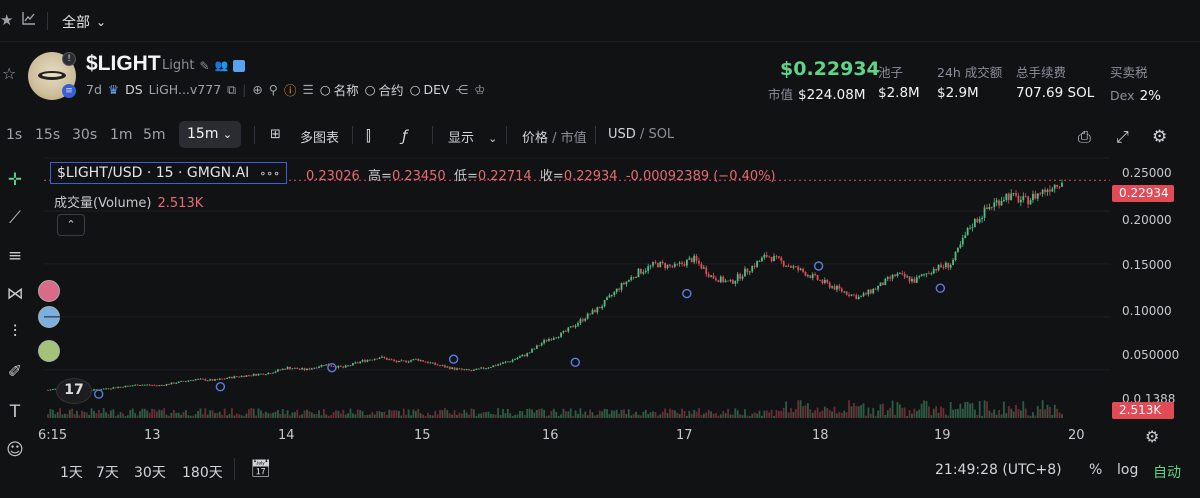  What do you see at coordinates (269, 173) in the screenshot?
I see `more-icon: ∘∘∘` at bounding box center [269, 173].